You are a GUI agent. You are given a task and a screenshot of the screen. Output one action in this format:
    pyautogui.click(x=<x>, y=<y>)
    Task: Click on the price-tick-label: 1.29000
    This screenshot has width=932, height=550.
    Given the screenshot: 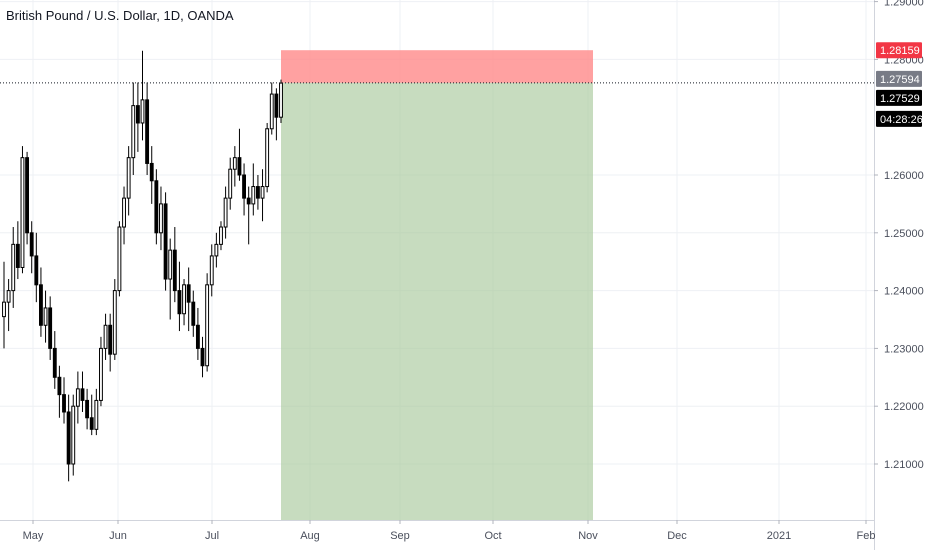 What is the action you would take?
    pyautogui.click(x=904, y=4)
    